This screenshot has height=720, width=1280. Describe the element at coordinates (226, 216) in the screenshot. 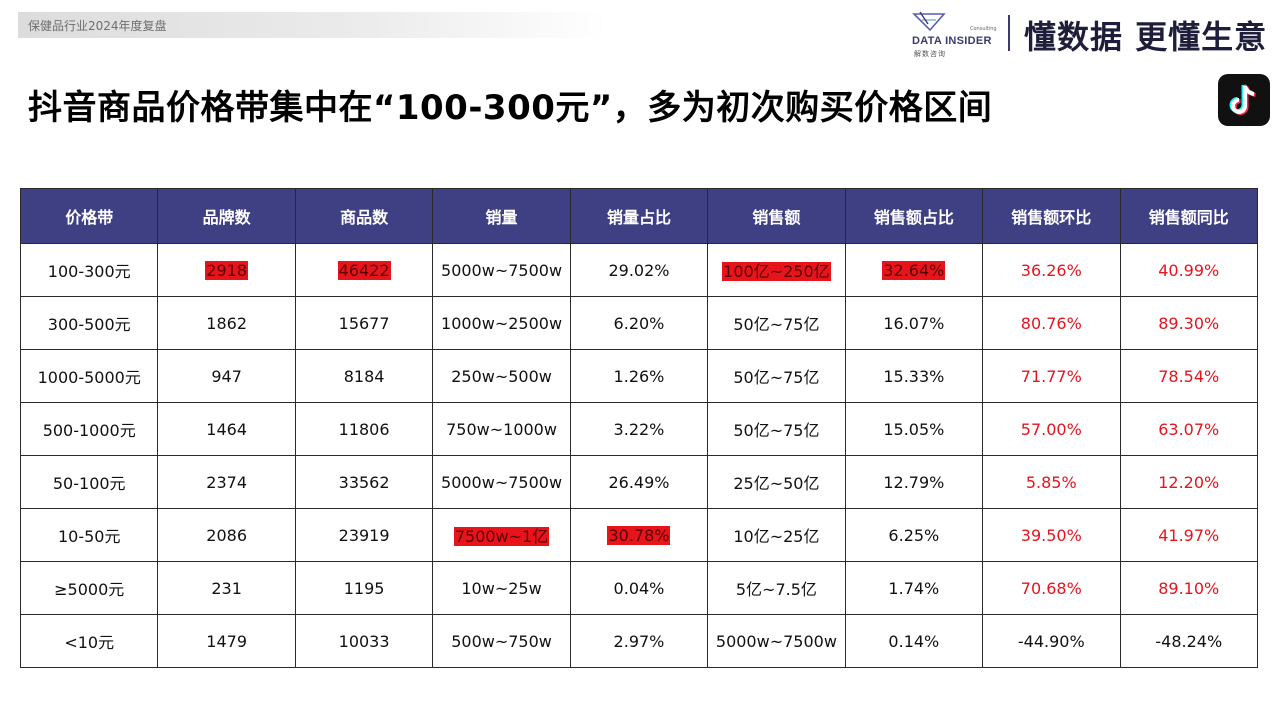

I see `column-header: 品牌数` at that location.